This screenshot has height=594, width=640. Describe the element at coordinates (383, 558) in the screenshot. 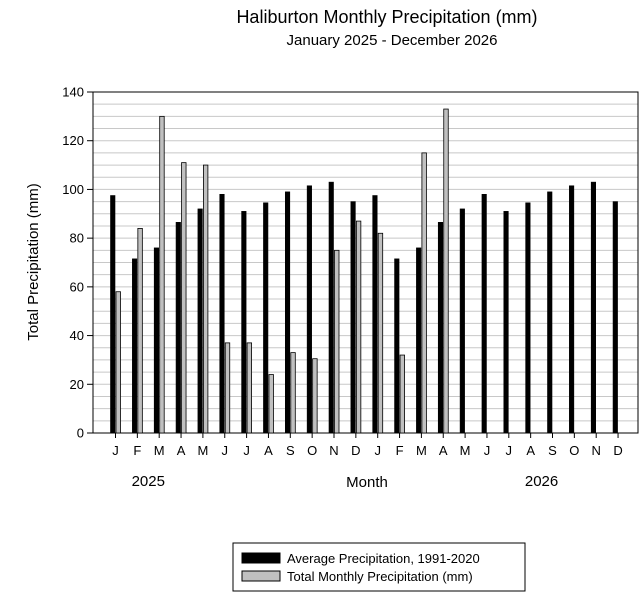

I see `legend-label-average: Average Precipitation, 1991-2020` at that location.